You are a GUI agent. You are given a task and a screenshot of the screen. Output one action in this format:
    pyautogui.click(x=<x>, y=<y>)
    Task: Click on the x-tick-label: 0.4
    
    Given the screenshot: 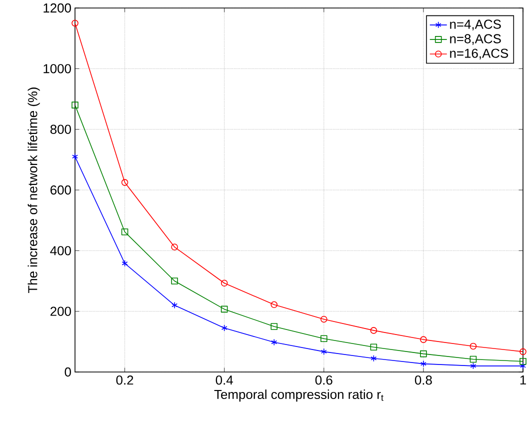 What is the action you would take?
    pyautogui.click(x=224, y=380)
    